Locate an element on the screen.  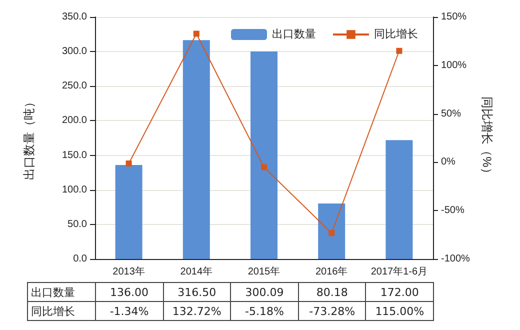
data-label: 316.50 is located at coordinates (197, 292).